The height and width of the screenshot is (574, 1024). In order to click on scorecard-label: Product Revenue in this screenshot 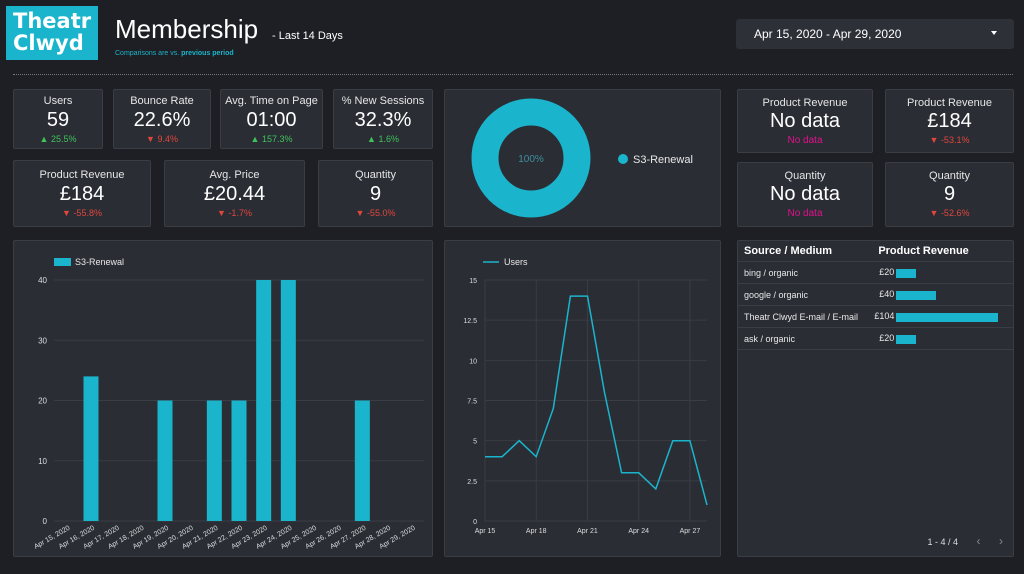, I will do `click(82, 175)`.